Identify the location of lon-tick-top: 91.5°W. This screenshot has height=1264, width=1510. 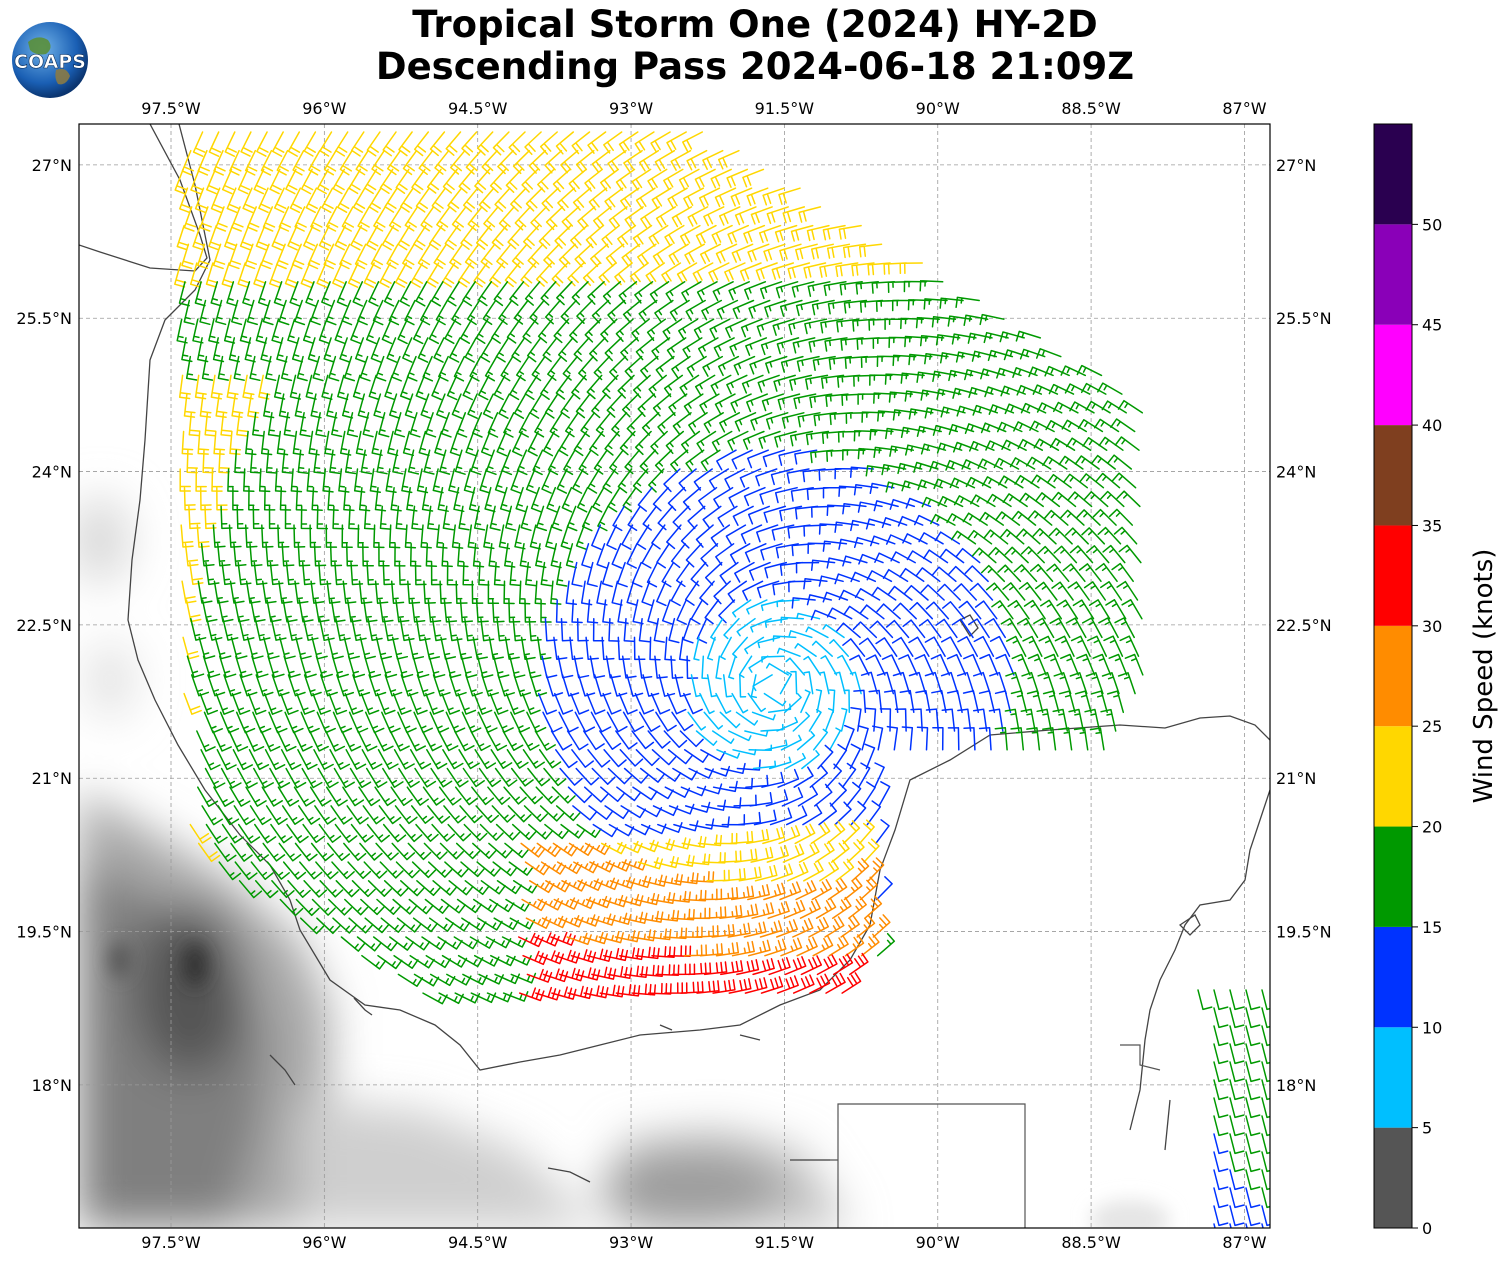
(785, 108).